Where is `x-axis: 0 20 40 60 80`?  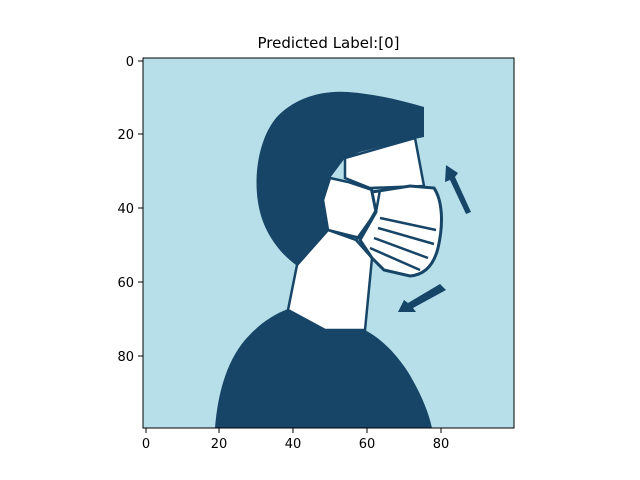
x-axis: 0 20 40 60 80 is located at coordinates (295, 440).